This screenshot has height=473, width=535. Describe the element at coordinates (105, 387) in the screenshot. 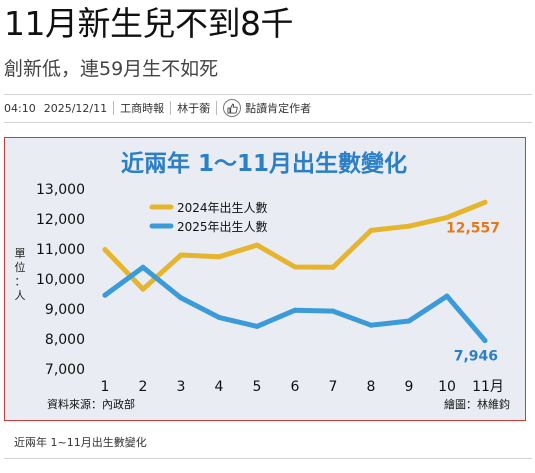

I see `x-tick-label: 1` at that location.